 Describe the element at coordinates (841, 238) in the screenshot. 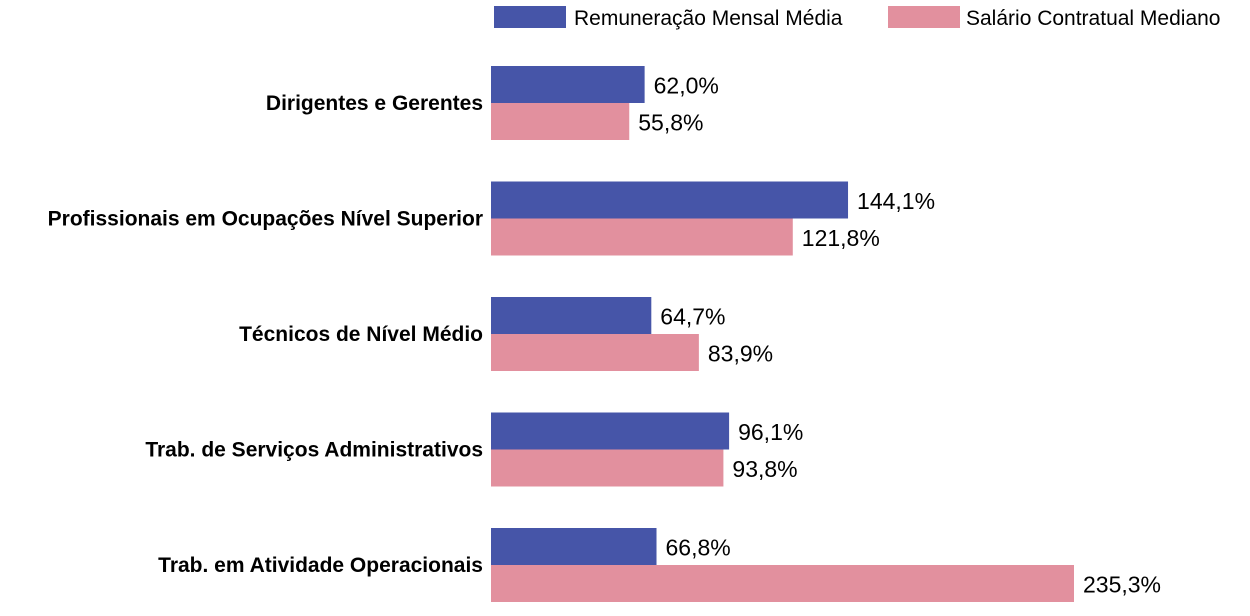

I see `value-label-salario-contratual-mediano-profissionais-em-ocupacoes-nivel-superior: 121,8%` at that location.